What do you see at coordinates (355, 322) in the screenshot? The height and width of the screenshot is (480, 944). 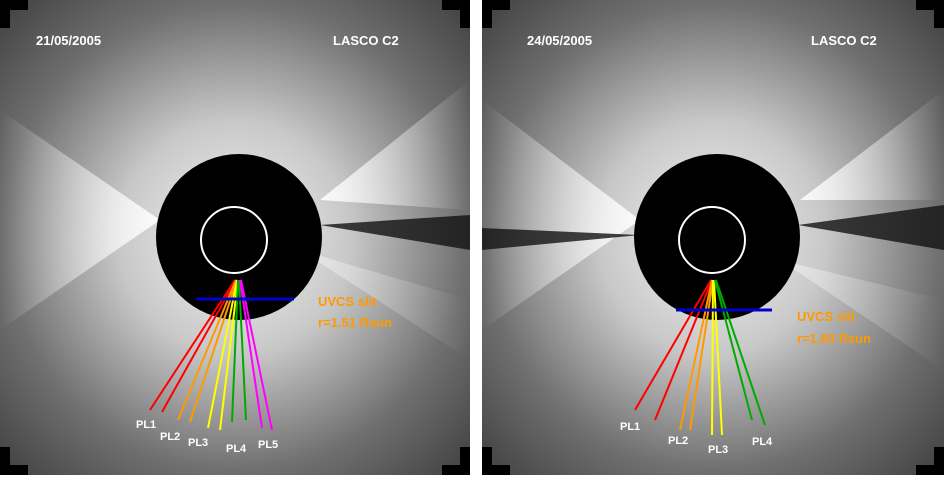 I see `radius-label: r=1.51 Rsun` at bounding box center [355, 322].